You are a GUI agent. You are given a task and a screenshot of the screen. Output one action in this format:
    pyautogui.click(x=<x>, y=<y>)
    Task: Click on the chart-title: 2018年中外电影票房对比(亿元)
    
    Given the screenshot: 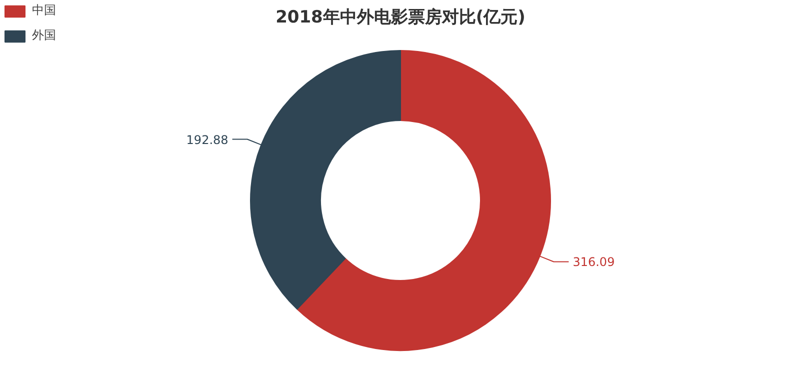 What is the action you would take?
    pyautogui.click(x=401, y=18)
    